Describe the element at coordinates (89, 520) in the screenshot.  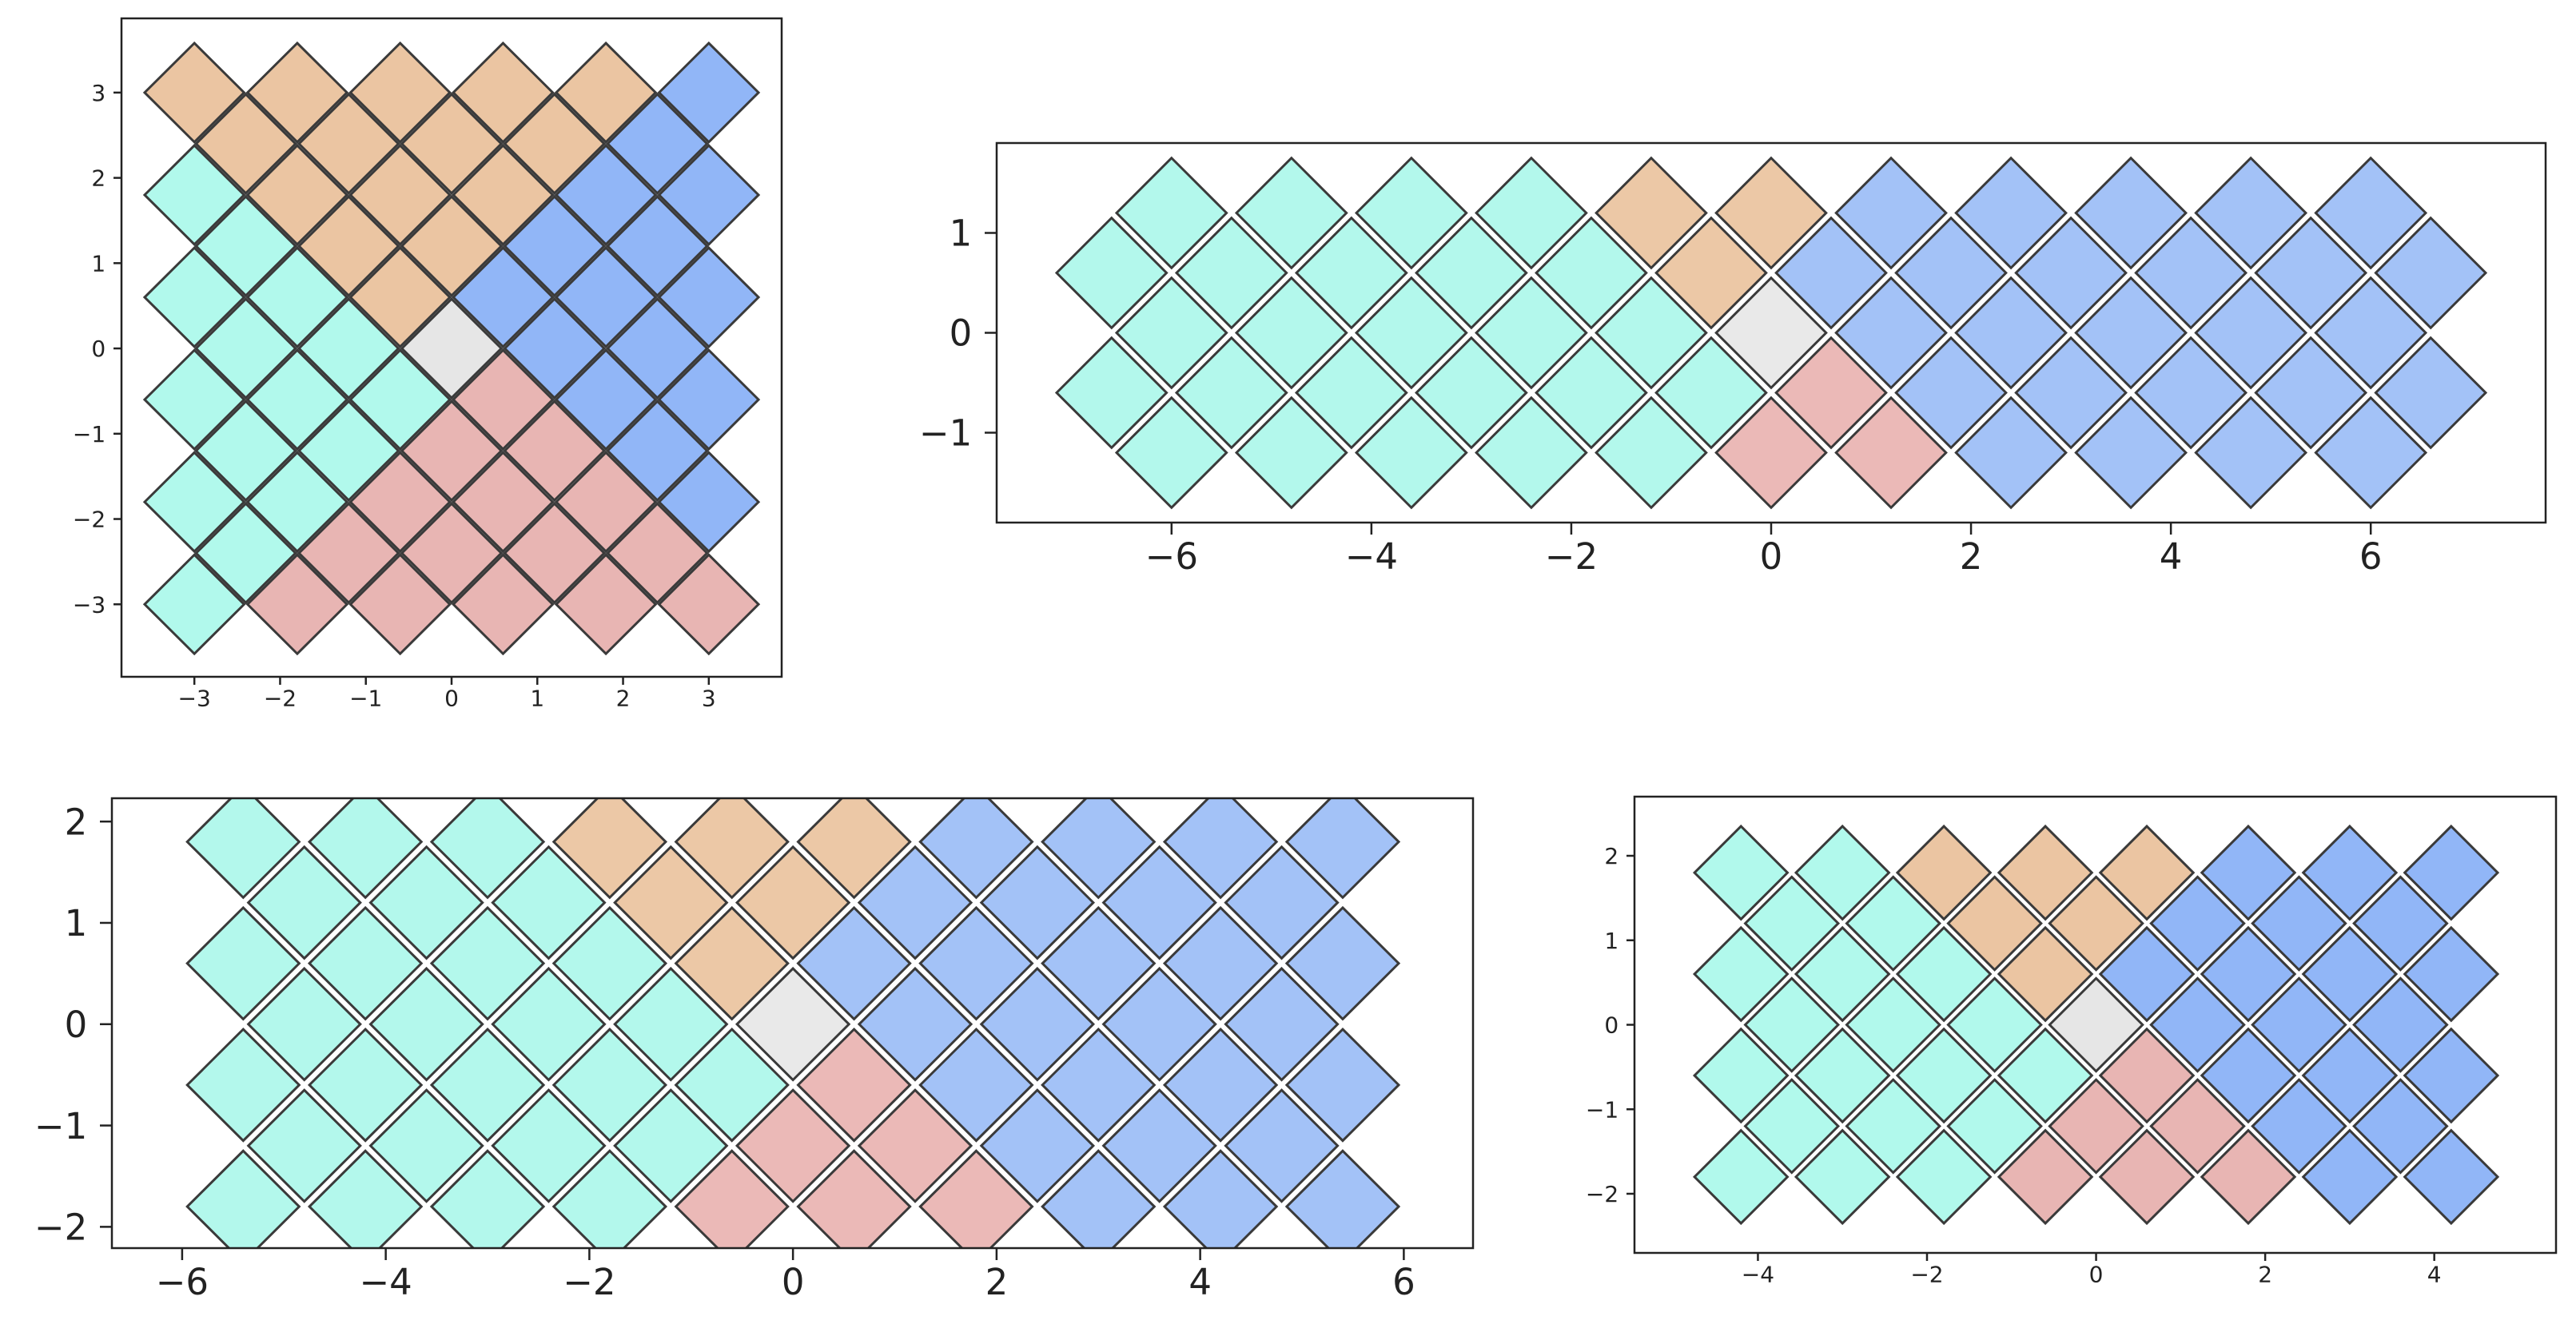
I see `y-tick-label: −2` at that location.